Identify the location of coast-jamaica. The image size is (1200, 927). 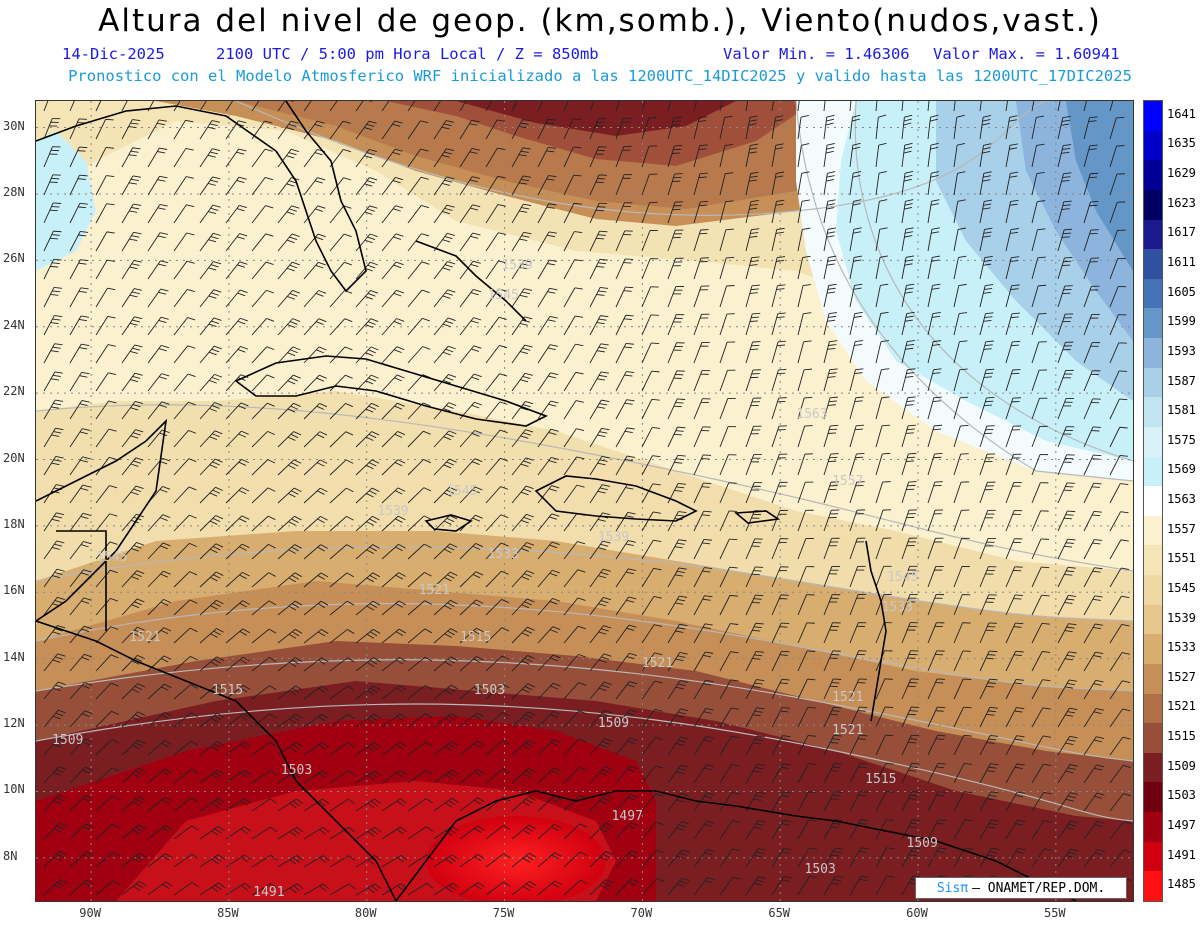
(448, 523).